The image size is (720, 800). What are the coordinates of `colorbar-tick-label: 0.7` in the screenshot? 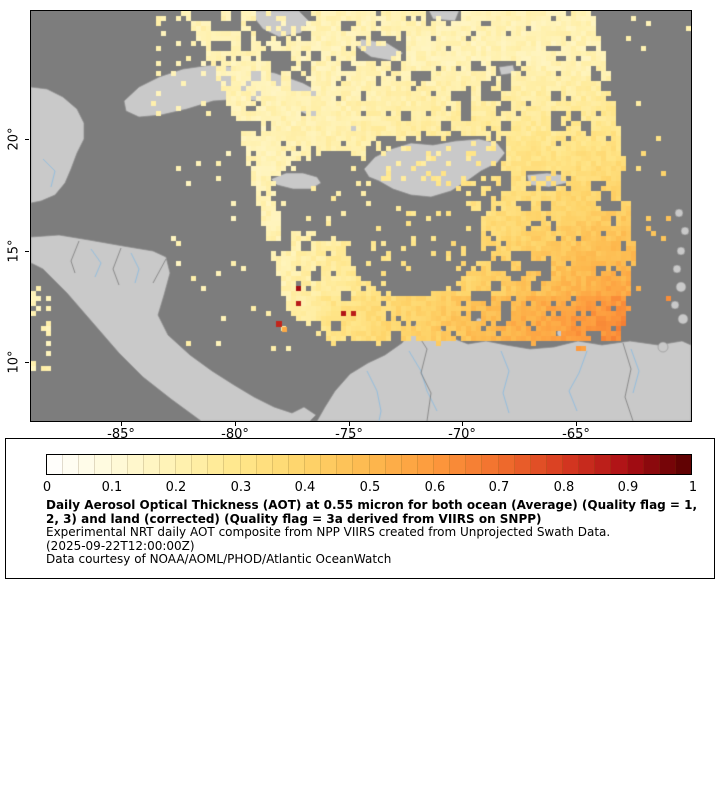 It's located at (499, 487).